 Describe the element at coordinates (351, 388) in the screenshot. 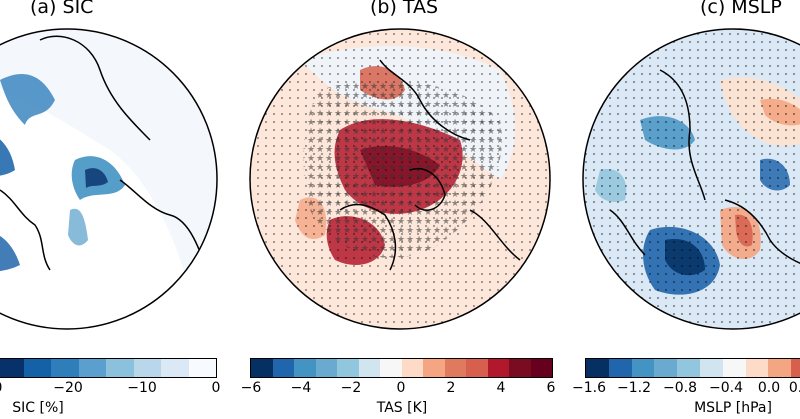

I see `tas-tick-2: −2` at that location.